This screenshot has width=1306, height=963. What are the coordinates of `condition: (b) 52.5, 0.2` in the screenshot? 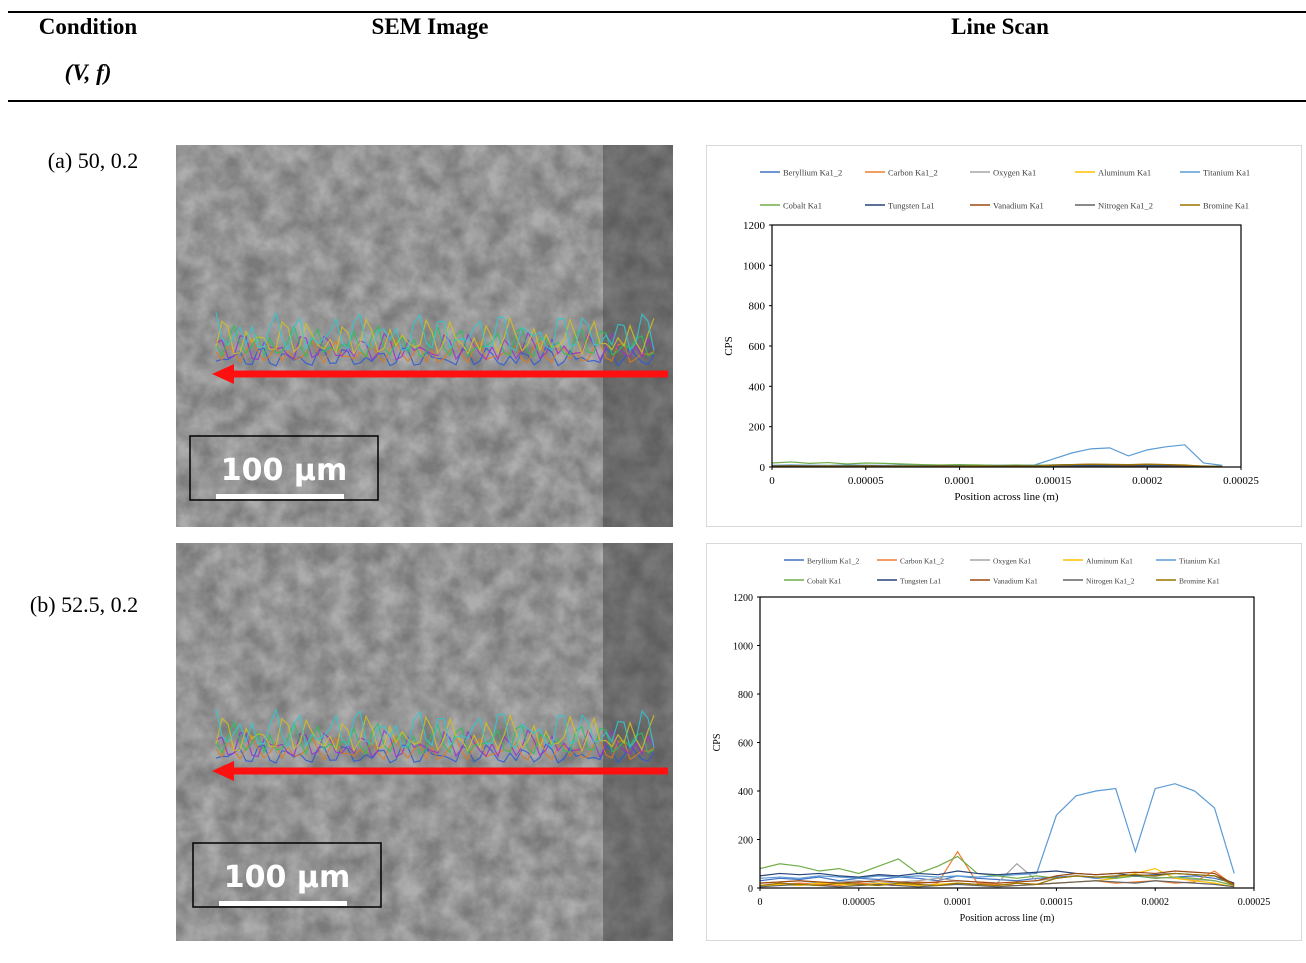 It's located at (84, 604).